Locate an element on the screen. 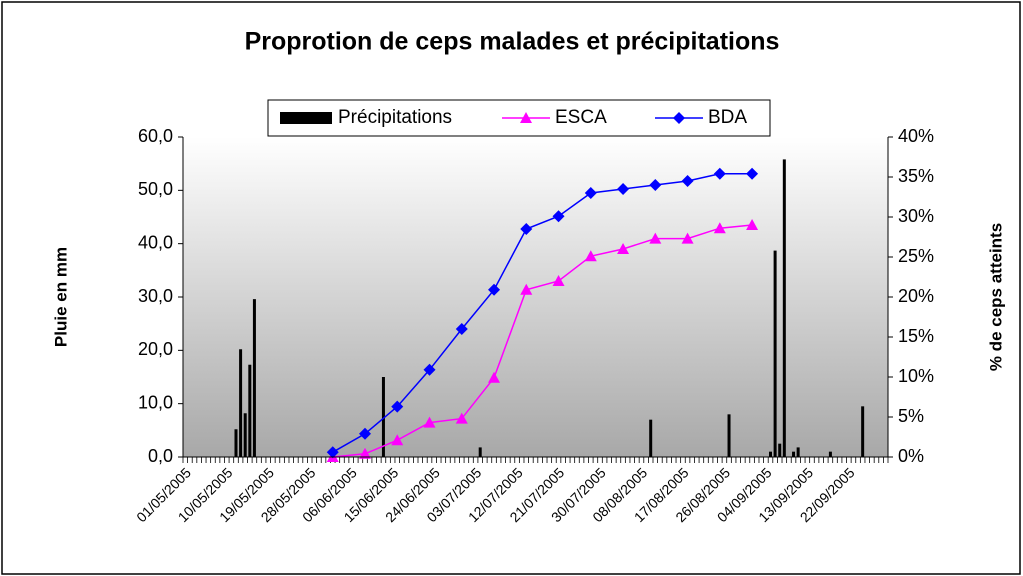  y-tick-label: 50,0 is located at coordinates (155, 189).